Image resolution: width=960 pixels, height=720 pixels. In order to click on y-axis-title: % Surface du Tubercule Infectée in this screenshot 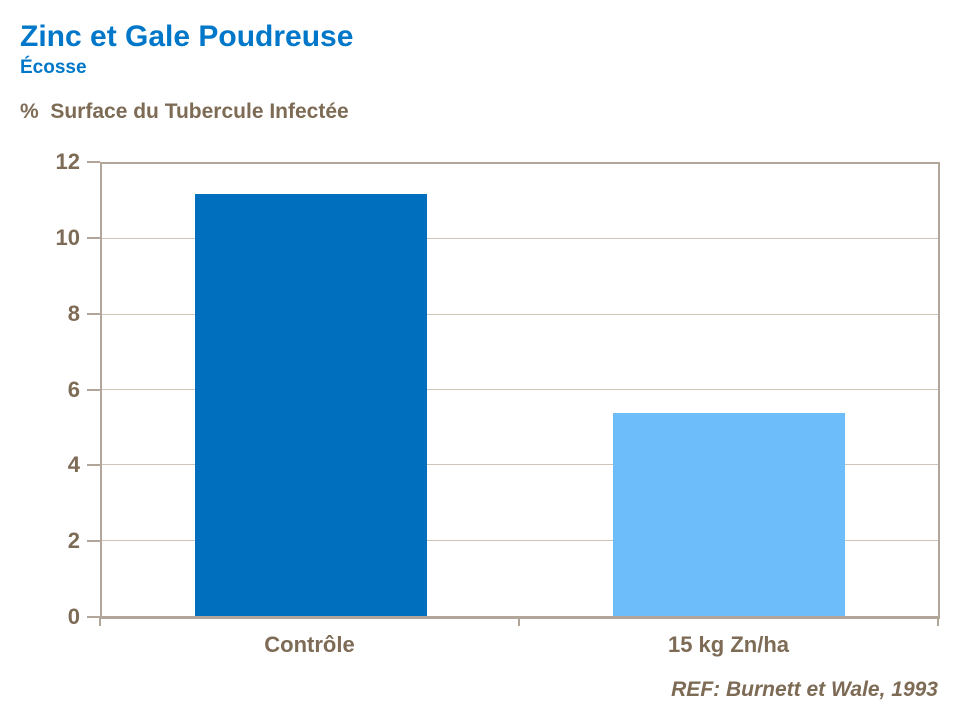, I will do `click(184, 111)`.